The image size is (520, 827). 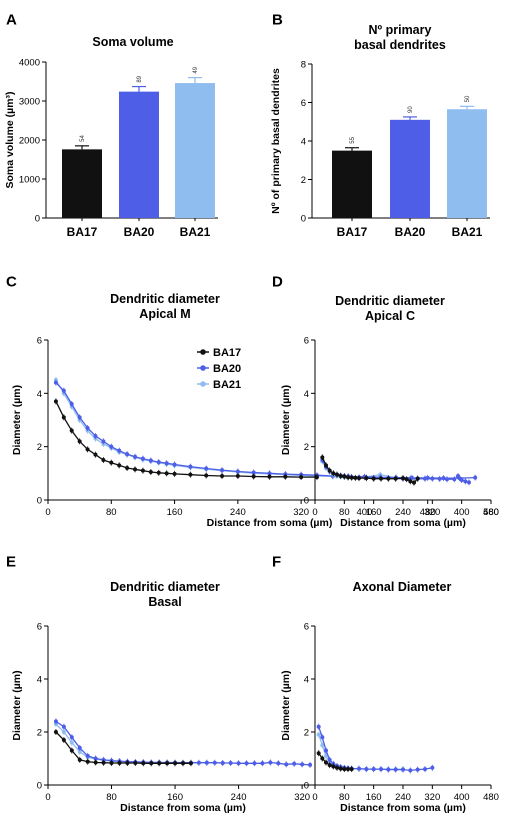 What do you see at coordinates (390, 301) in the screenshot?
I see `chart-title: Dendritic diameter` at bounding box center [390, 301].